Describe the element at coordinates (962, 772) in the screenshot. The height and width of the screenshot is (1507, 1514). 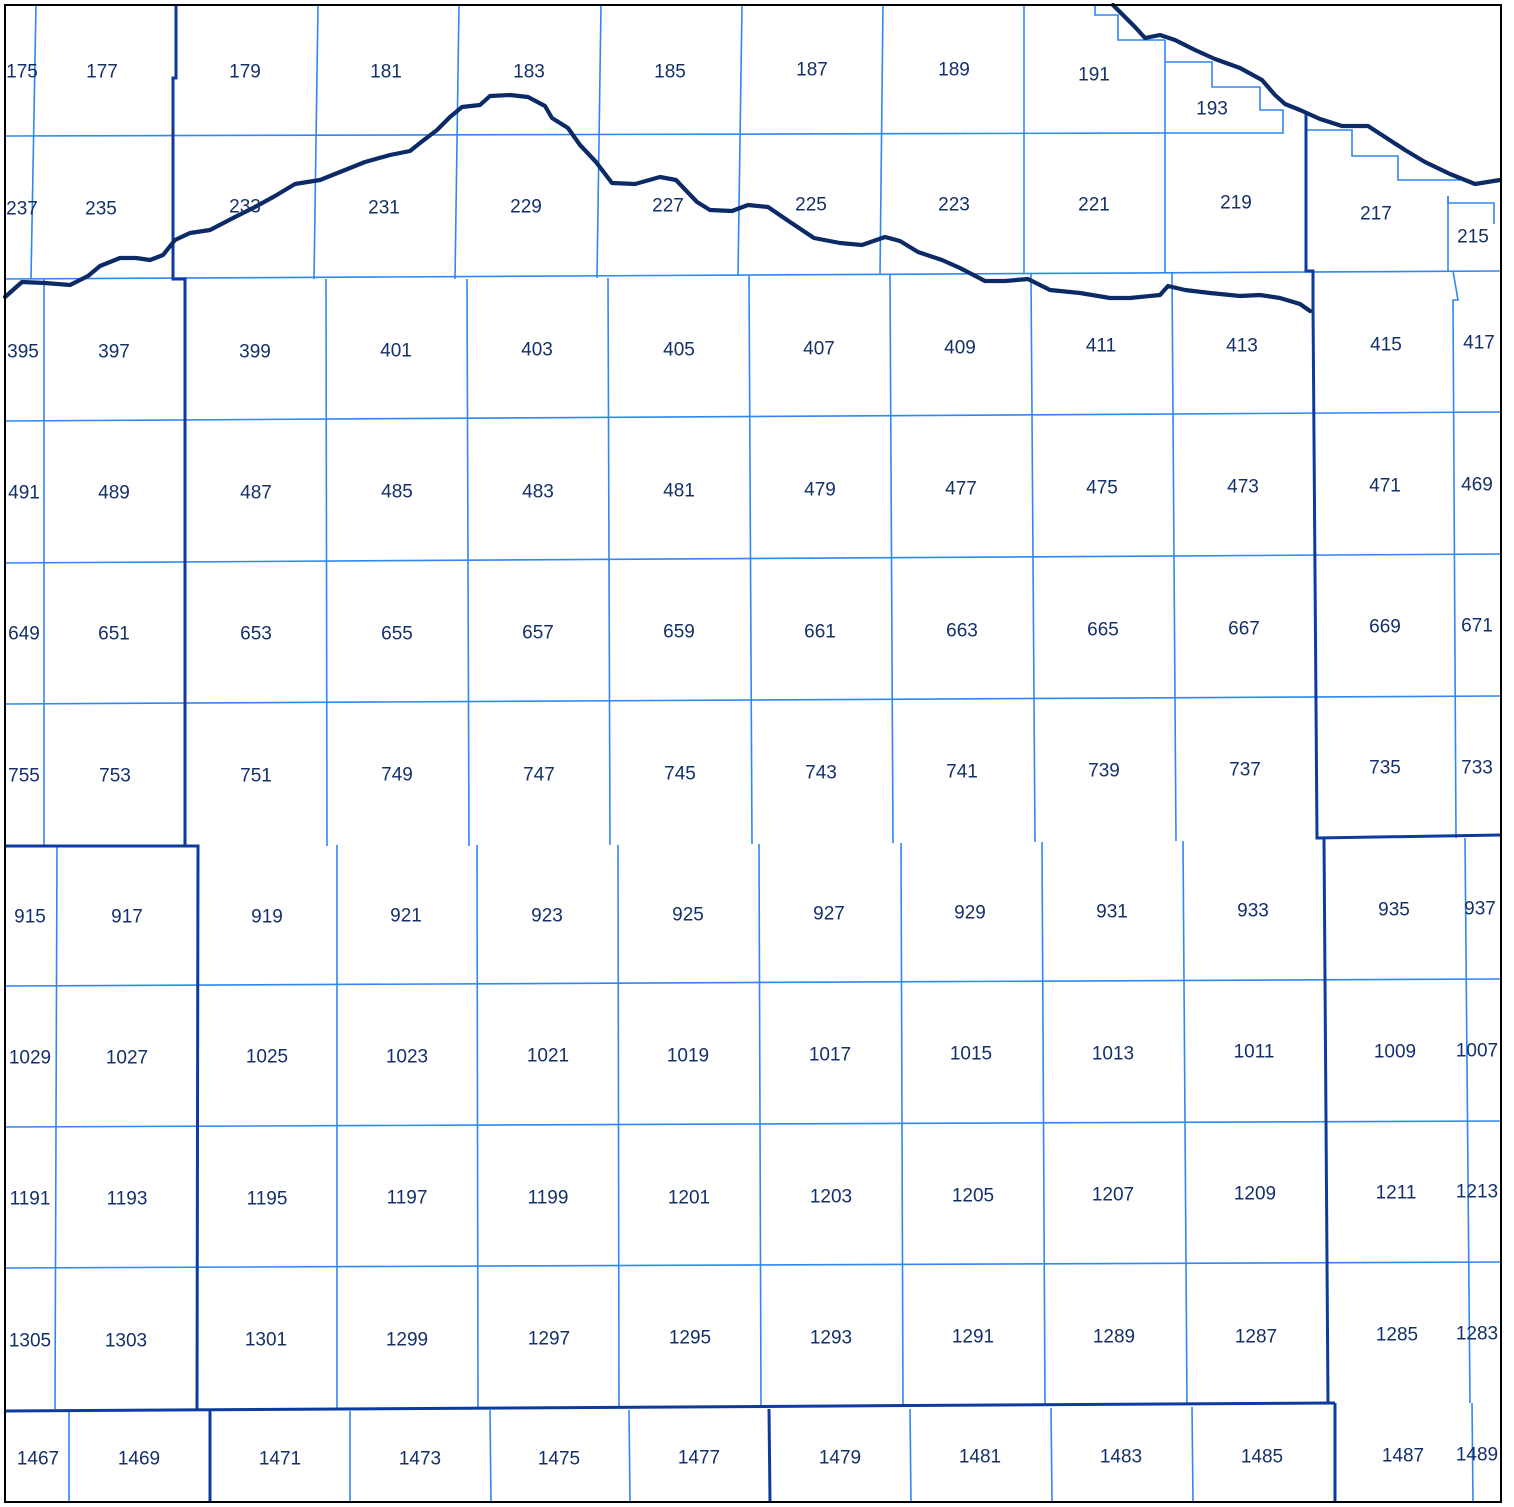
I see `parcel-label: 741` at that location.